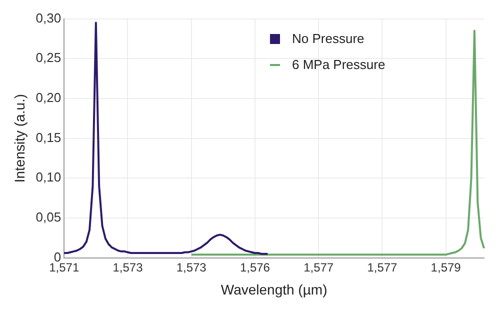 Image resolution: width=500 pixels, height=311 pixels. What do you see at coordinates (49, 18) in the screenshot?
I see `y-tick-label: 0,30` at bounding box center [49, 18].